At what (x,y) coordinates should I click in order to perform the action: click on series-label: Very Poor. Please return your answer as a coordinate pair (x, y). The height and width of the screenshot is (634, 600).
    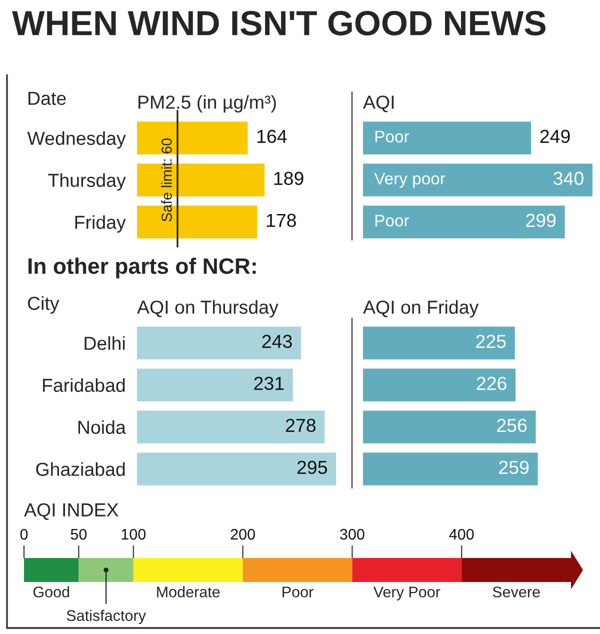
    Looking at the image, I should click on (406, 593).